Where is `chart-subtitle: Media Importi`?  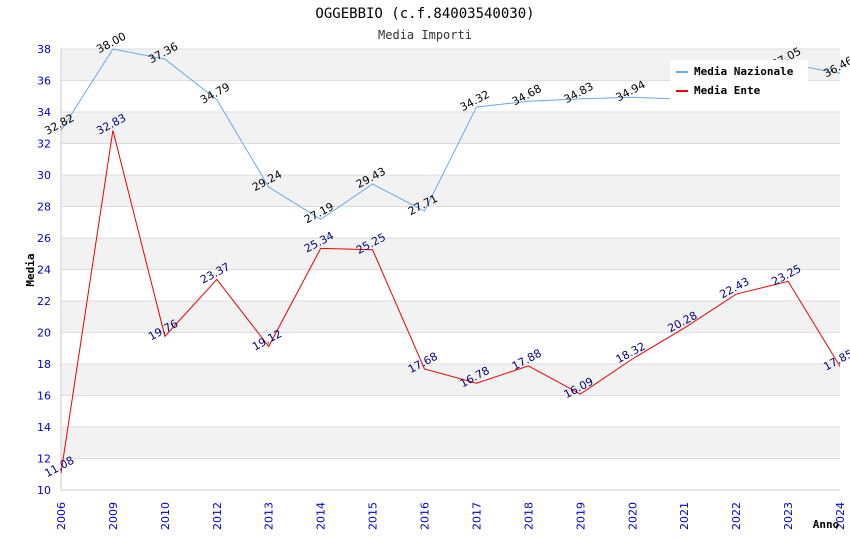
chart-subtitle: Media Importi is located at coordinates (425, 35).